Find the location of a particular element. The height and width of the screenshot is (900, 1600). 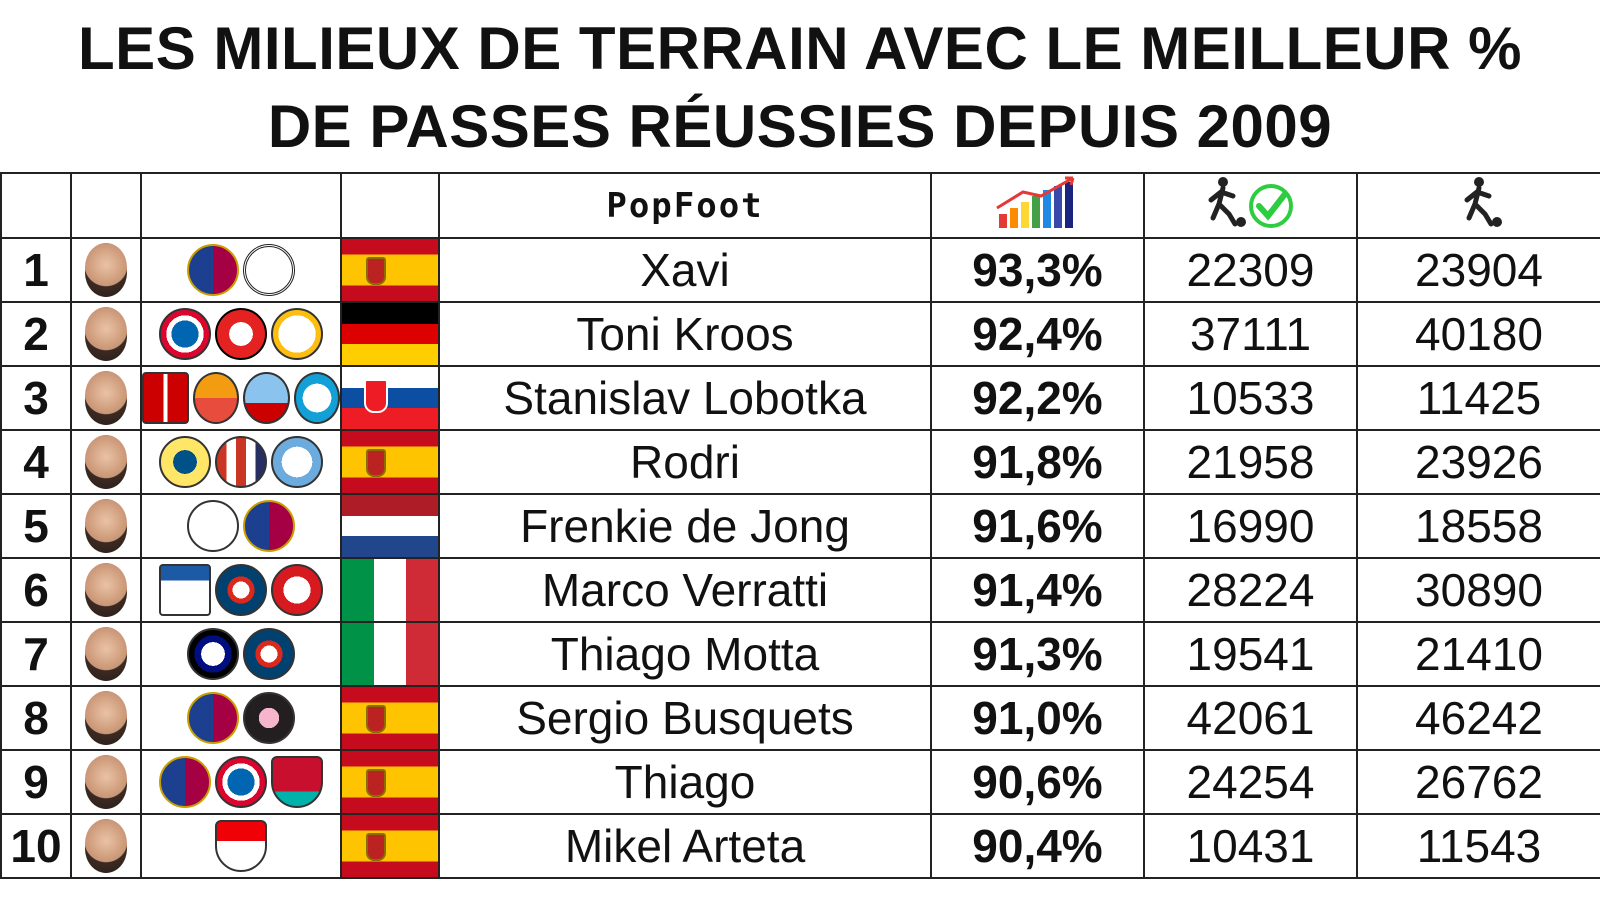

slovakia-flag is located at coordinates (390, 398).